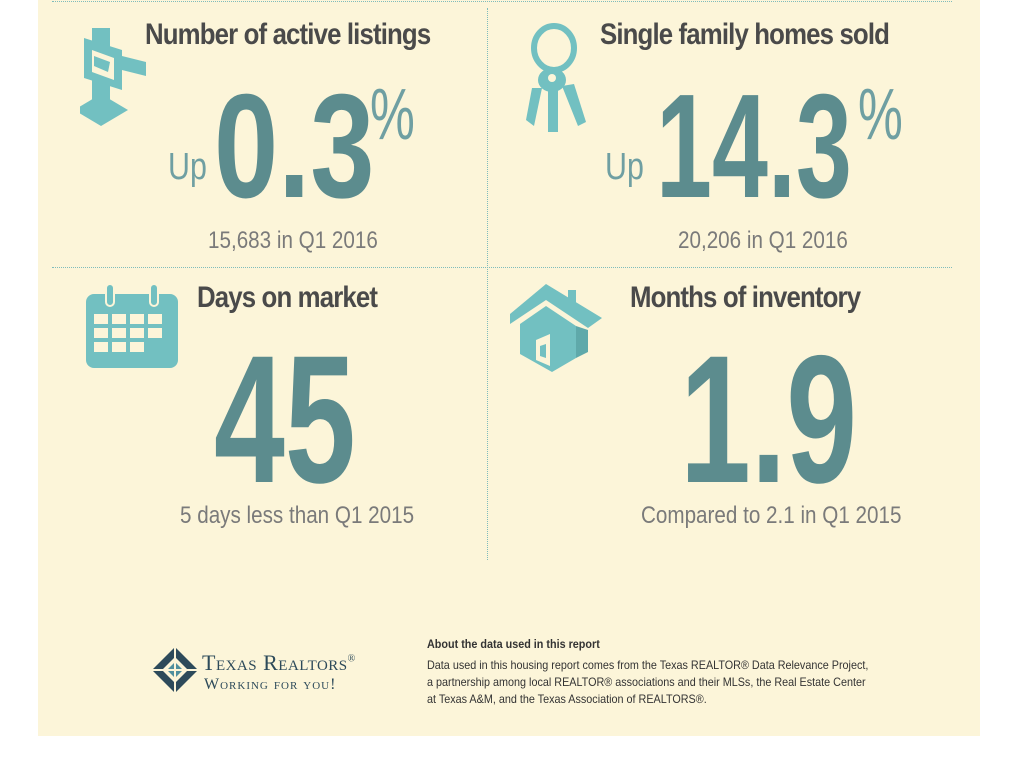 This screenshot has width=1018, height=764. What do you see at coordinates (288, 34) in the screenshot?
I see `listings-title: Number of active listings` at bounding box center [288, 34].